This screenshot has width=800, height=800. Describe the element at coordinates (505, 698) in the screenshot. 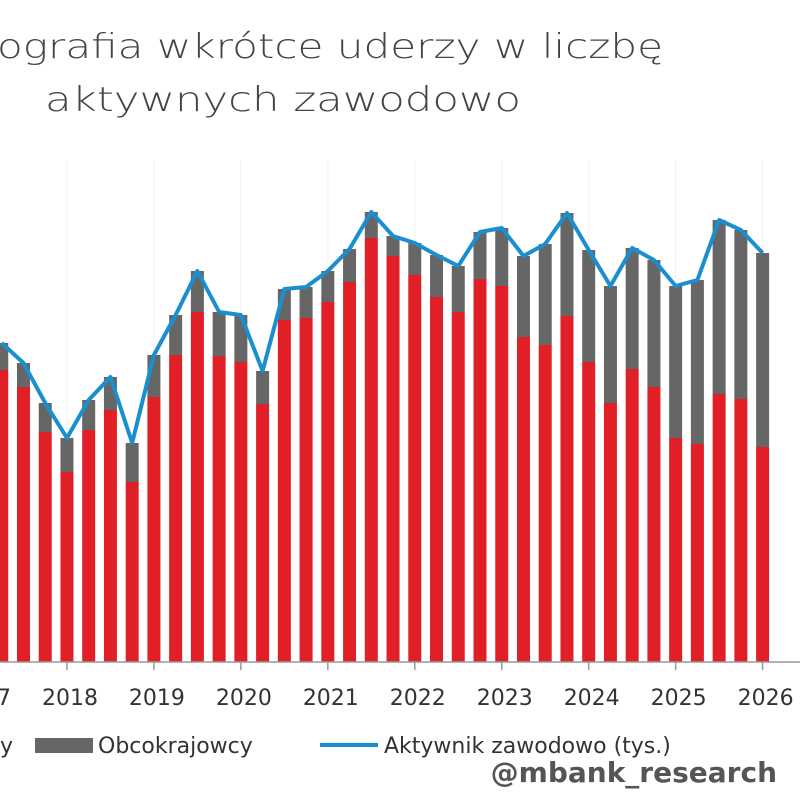

I see `x-tick-label: 2023` at that location.